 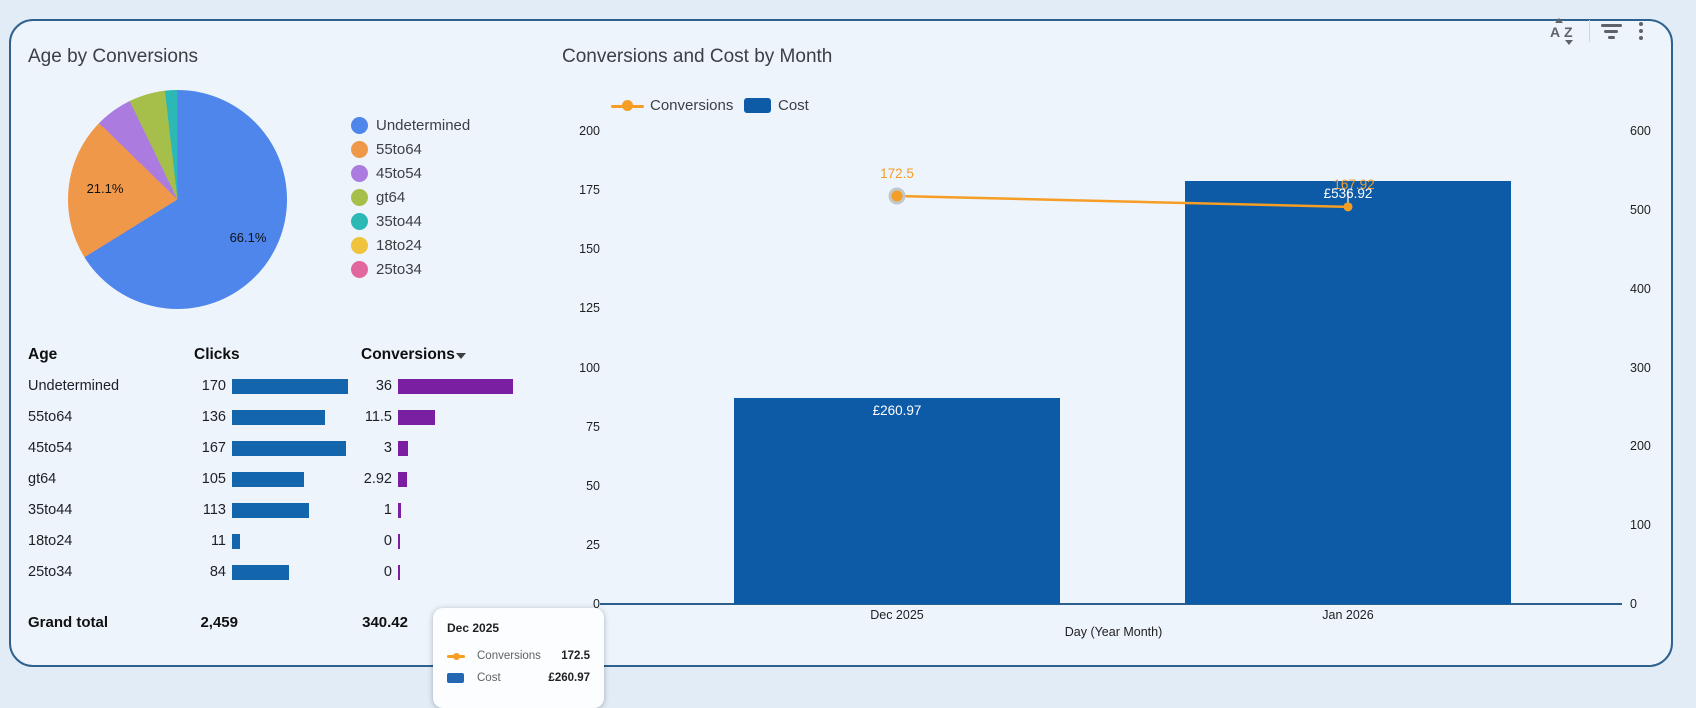 I want to click on table-row: 35to44 113 1, so click(x=280, y=510).